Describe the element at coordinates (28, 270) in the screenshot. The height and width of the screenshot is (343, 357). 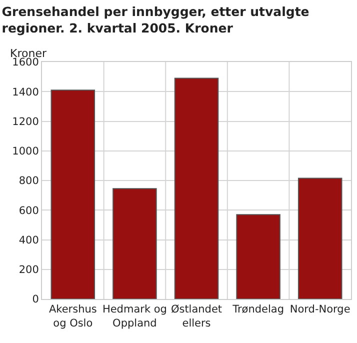
I see `y-tick-label: 200` at that location.